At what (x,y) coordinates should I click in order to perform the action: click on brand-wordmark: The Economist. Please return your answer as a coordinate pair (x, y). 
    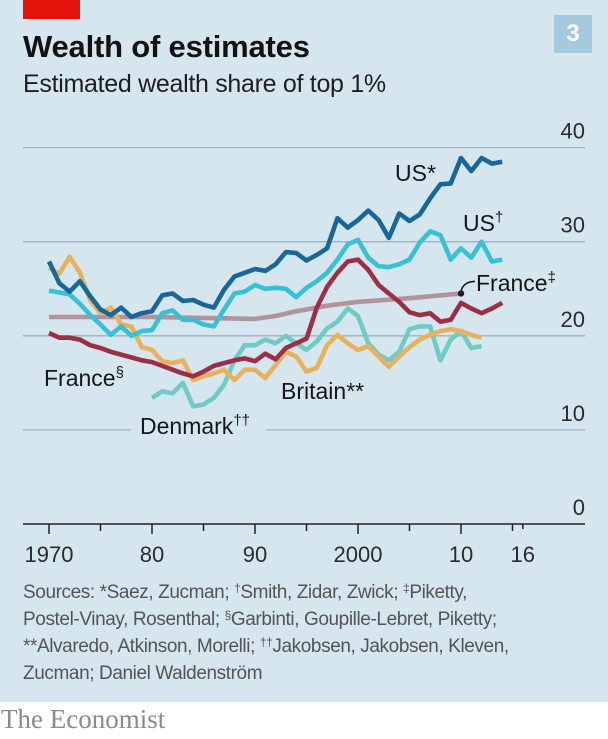
    Looking at the image, I should click on (83, 719).